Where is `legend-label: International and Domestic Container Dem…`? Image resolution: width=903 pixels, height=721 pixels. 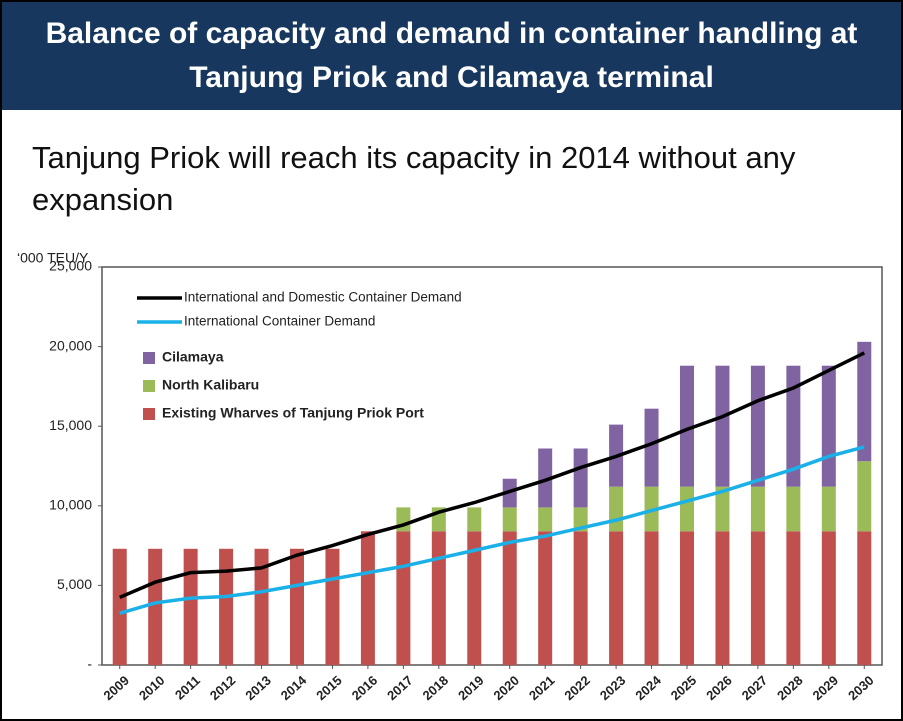
legend-label: International and Domestic Container Dem… is located at coordinates (323, 297).